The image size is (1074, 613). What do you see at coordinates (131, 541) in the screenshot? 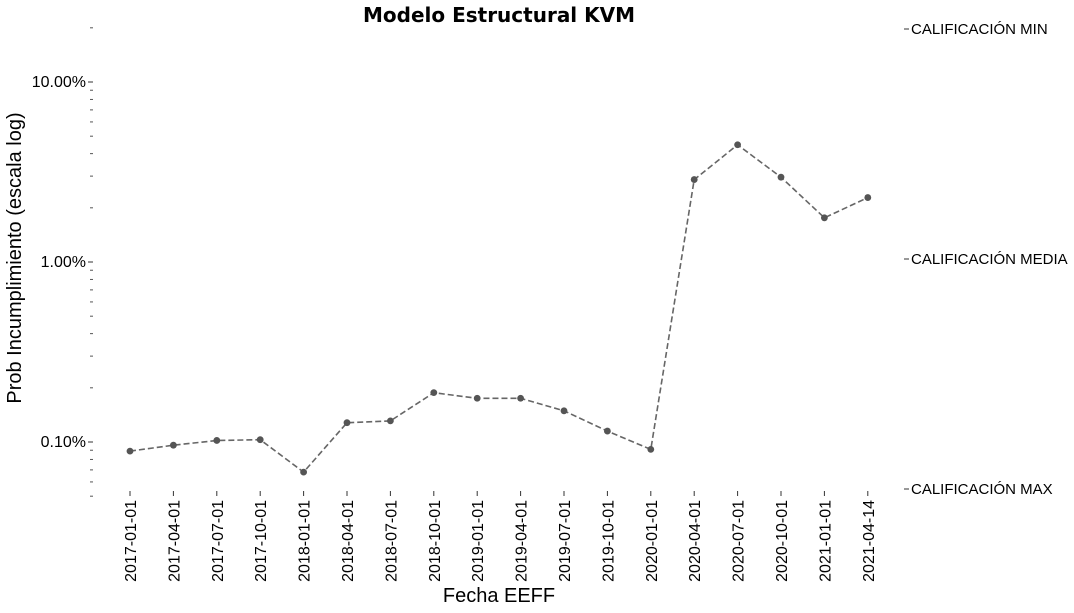
I see `x-tick-label: 2017-01-01` at bounding box center [131, 541].